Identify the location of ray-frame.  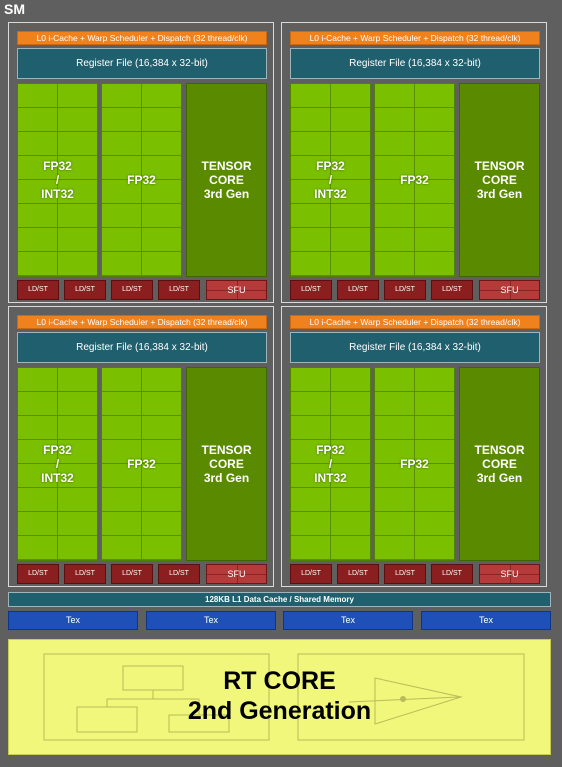
(411, 697).